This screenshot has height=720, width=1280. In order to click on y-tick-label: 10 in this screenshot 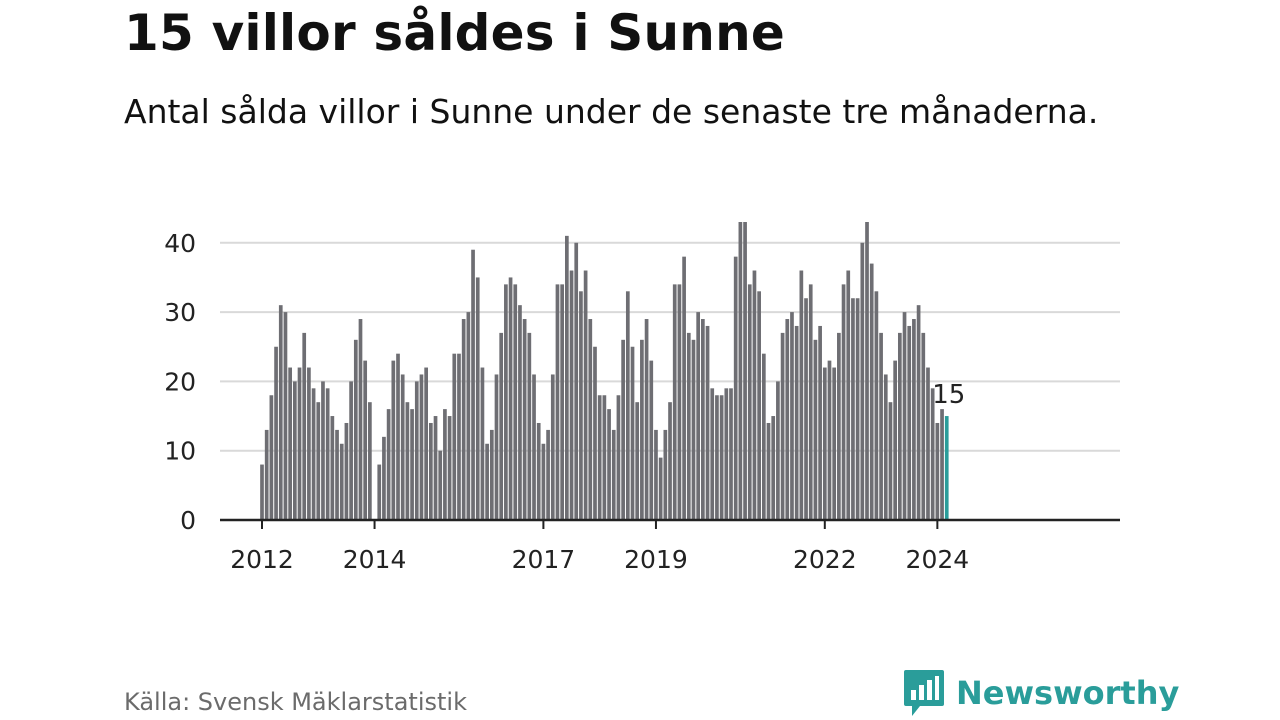, I will do `click(180, 451)`.